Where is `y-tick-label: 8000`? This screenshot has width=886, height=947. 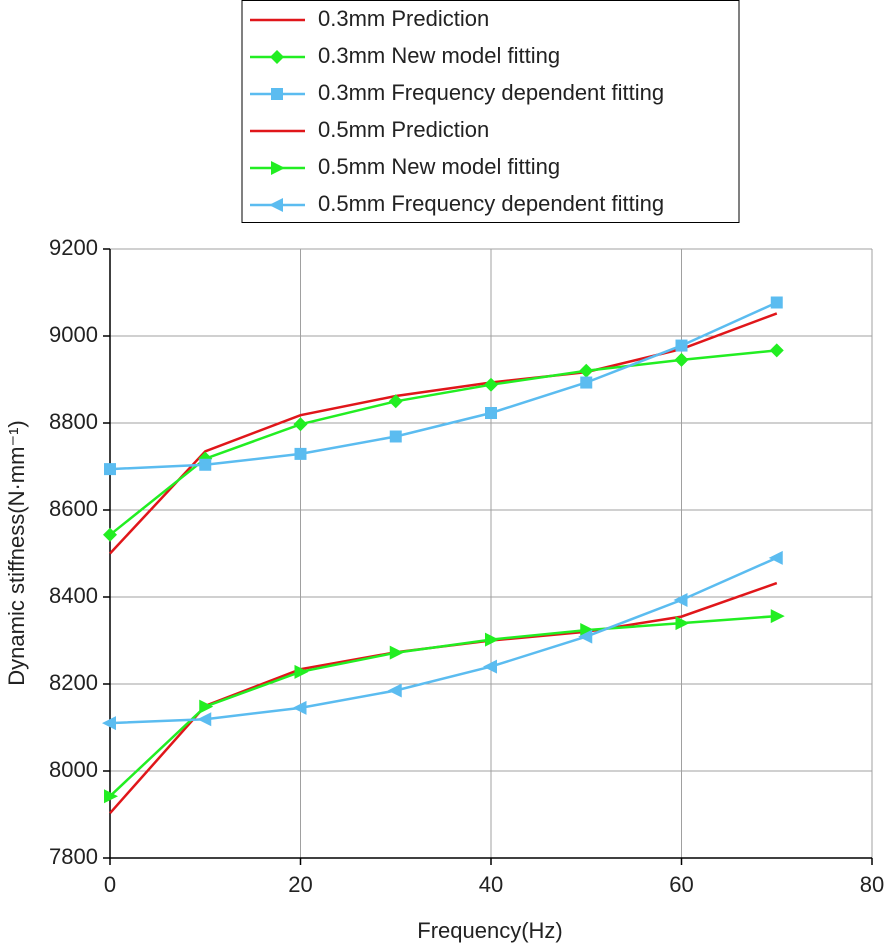 y-tick-label: 8000 is located at coordinates (73, 769).